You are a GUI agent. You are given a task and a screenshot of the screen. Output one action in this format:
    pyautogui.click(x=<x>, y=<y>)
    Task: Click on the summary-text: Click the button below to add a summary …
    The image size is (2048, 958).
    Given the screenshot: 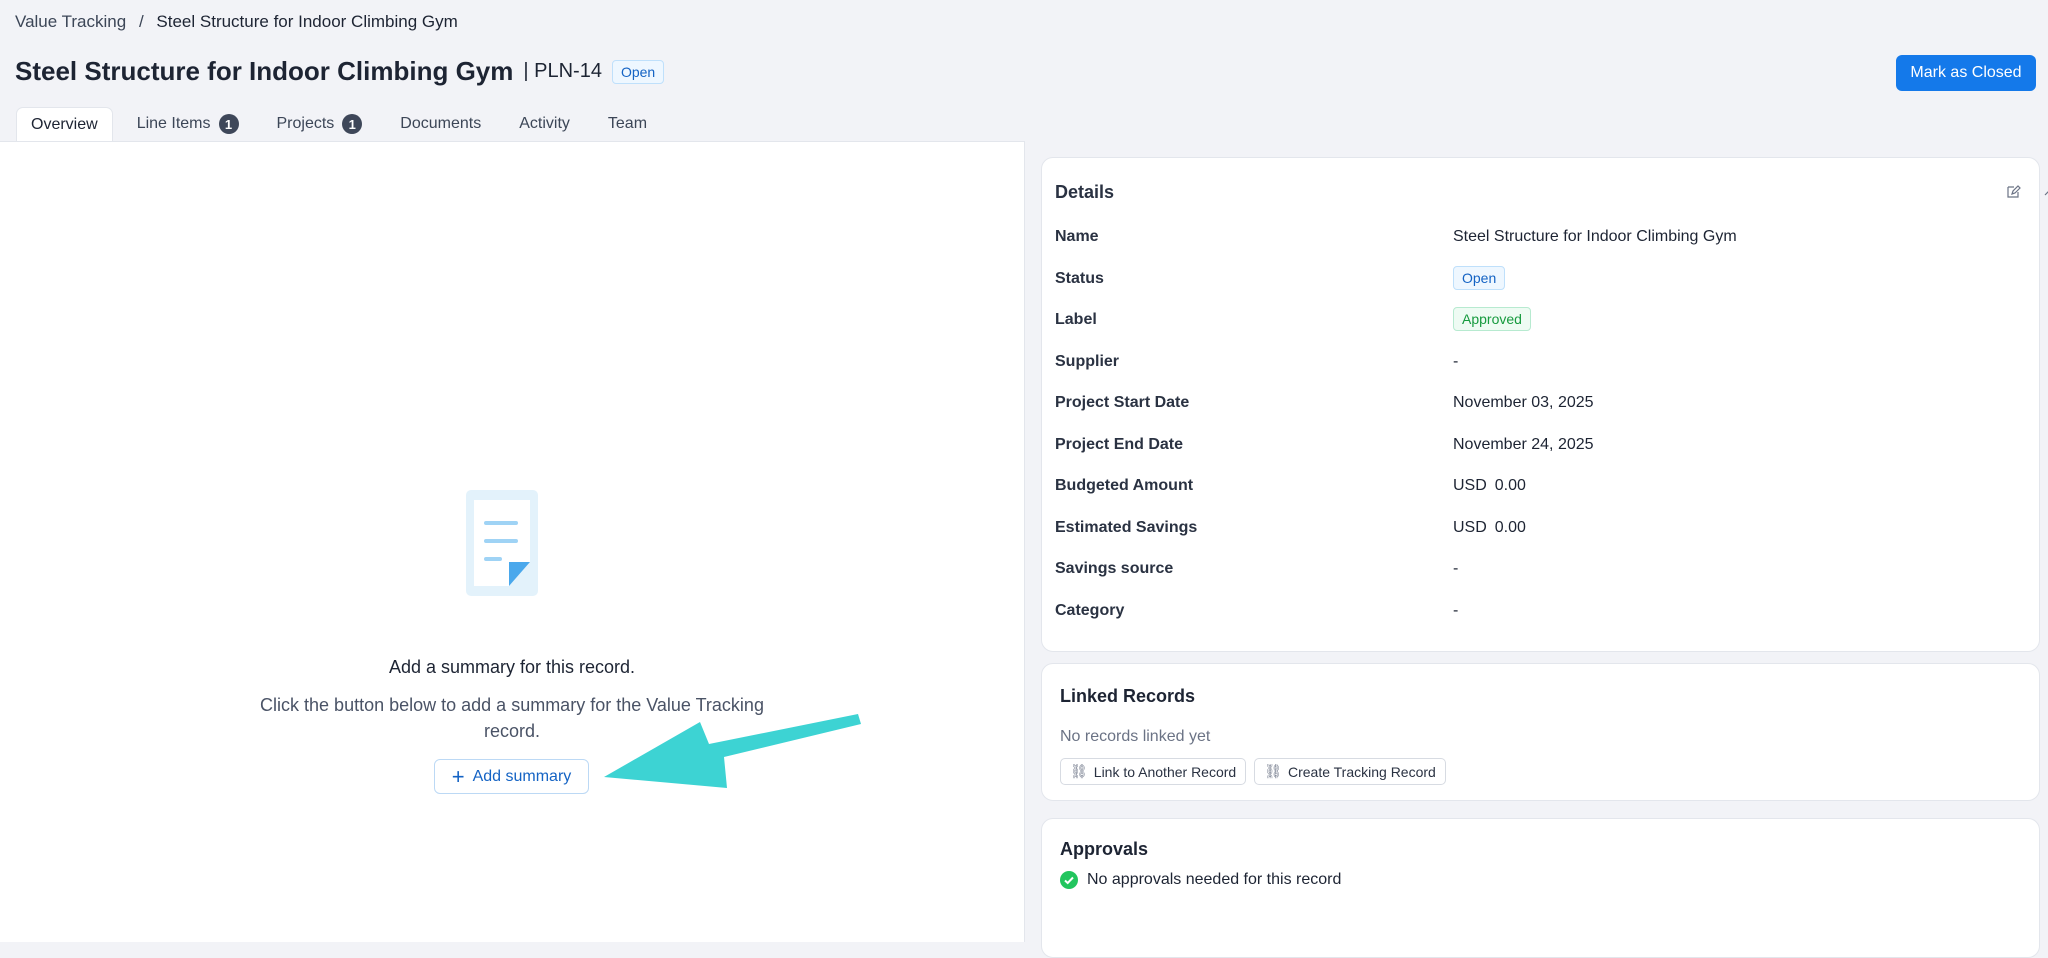 What is the action you would take?
    pyautogui.click(x=512, y=718)
    